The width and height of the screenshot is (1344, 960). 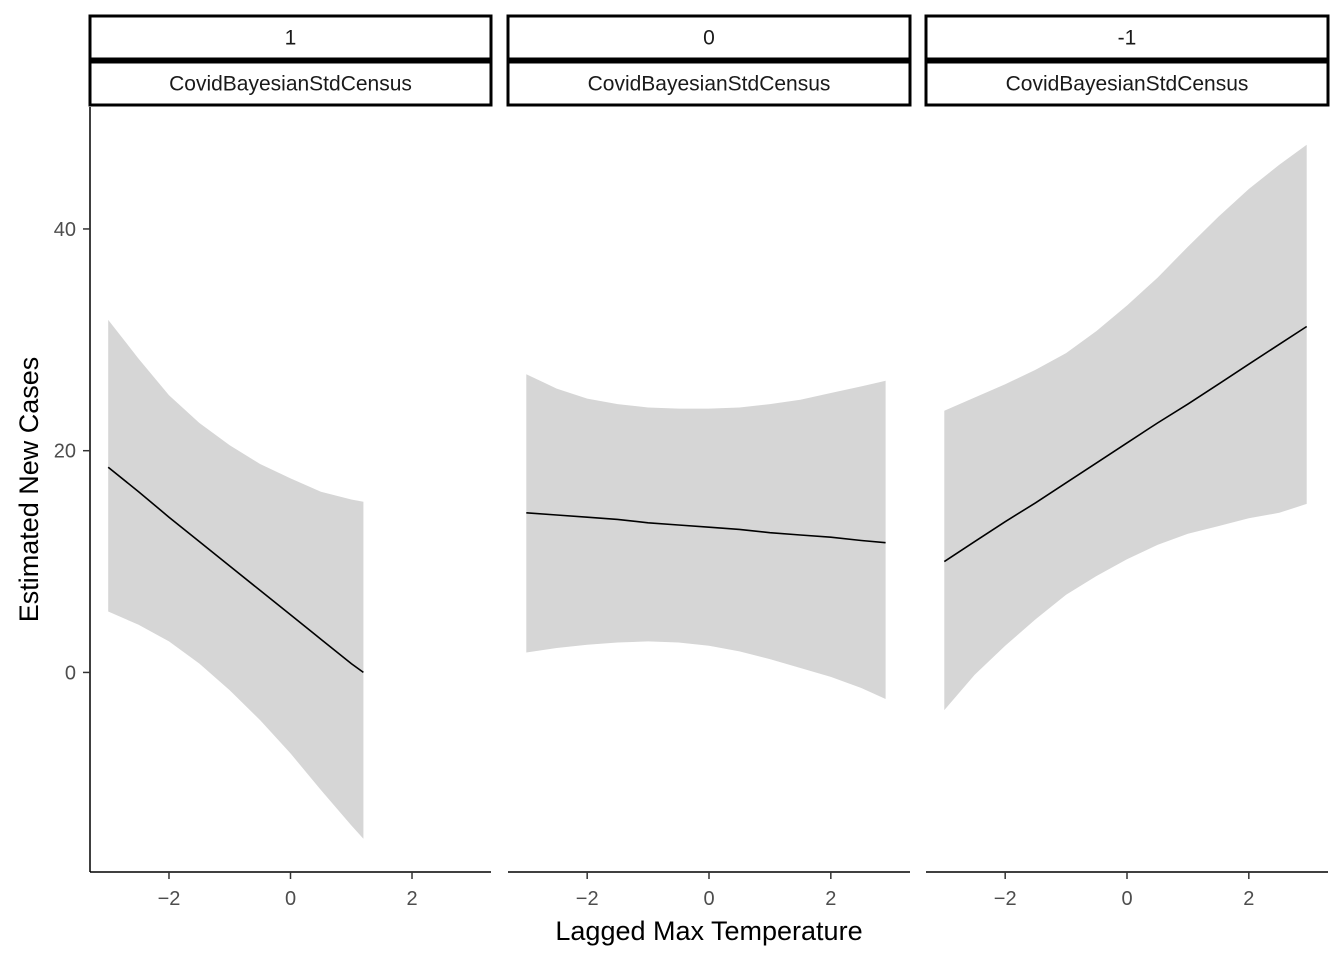 What do you see at coordinates (65, 230) in the screenshot?
I see `y-tick-label: 40` at bounding box center [65, 230].